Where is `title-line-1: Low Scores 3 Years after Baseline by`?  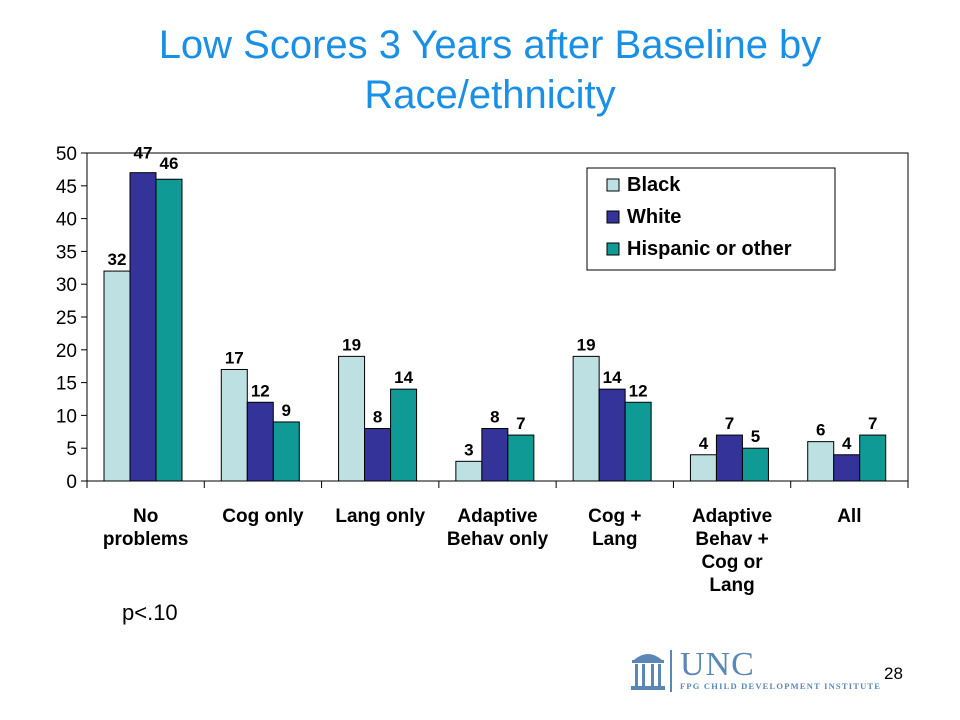 title-line-1: Low Scores 3 Years after Baseline by is located at coordinates (490, 45).